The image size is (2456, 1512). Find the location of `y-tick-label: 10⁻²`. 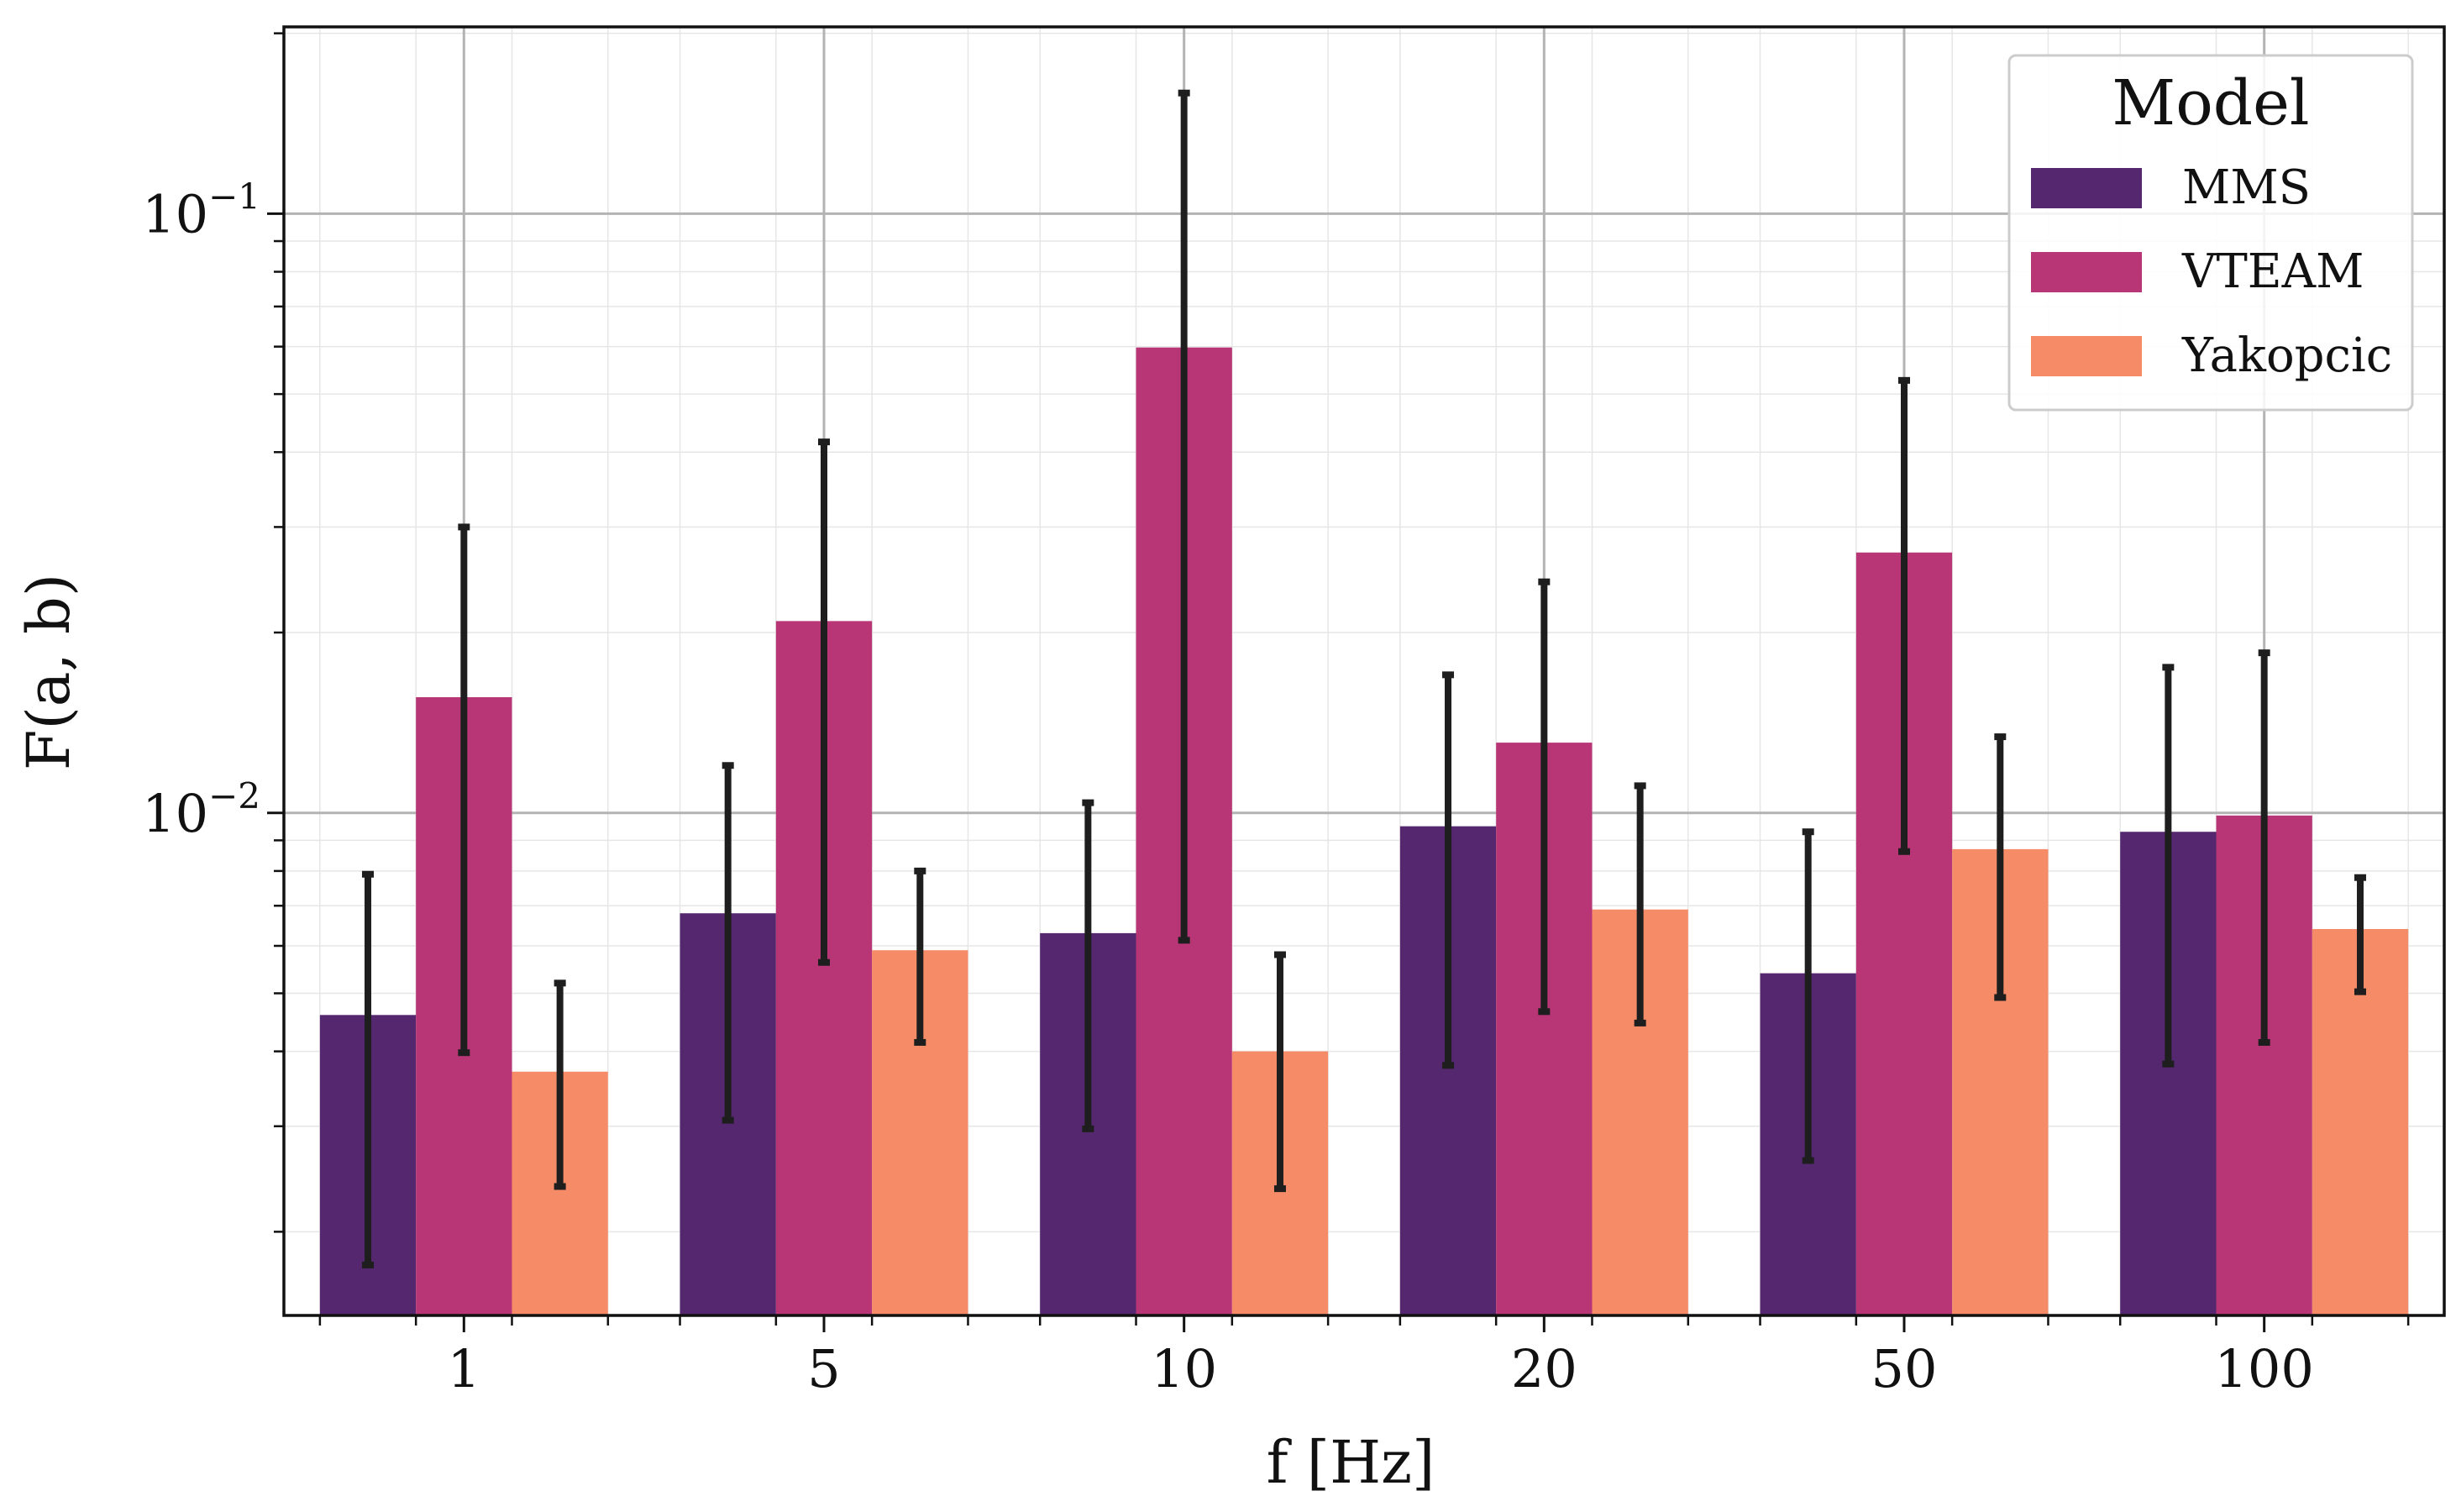

y-tick-label: 10⁻² is located at coordinates (201, 809).